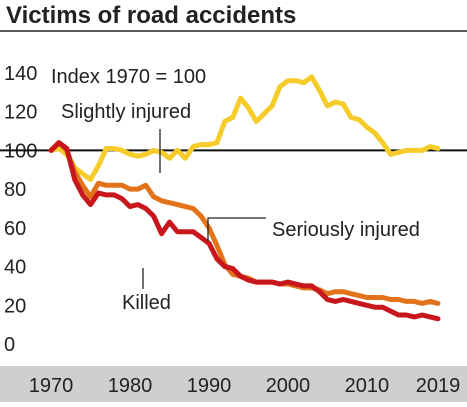 The width and height of the screenshot is (467, 407). I want to click on y-tick-label-60: 60, so click(15, 229).